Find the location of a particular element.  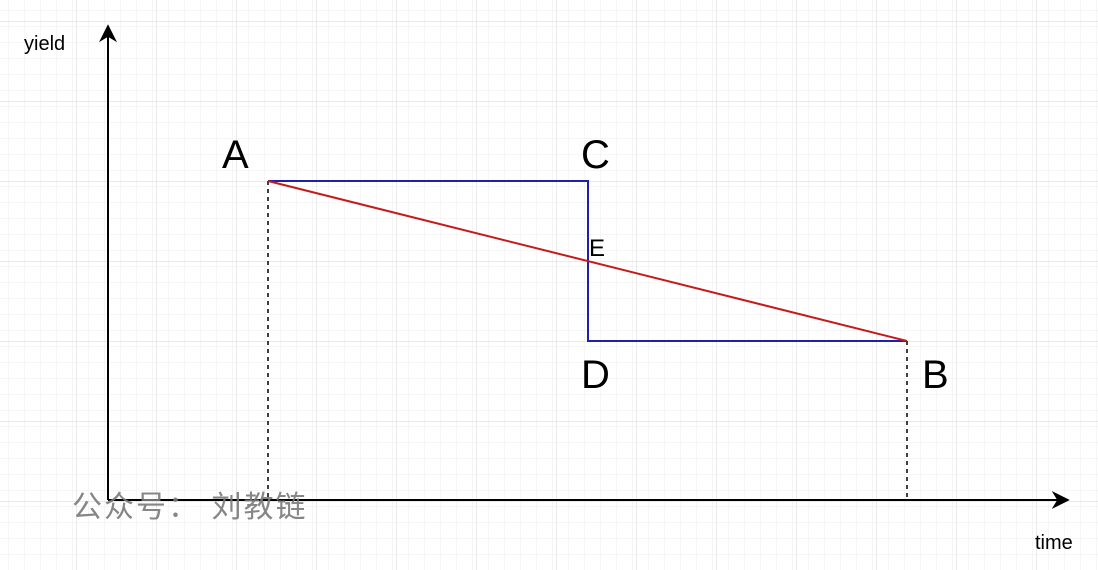

x-axis-label: time is located at coordinates (1054, 543).